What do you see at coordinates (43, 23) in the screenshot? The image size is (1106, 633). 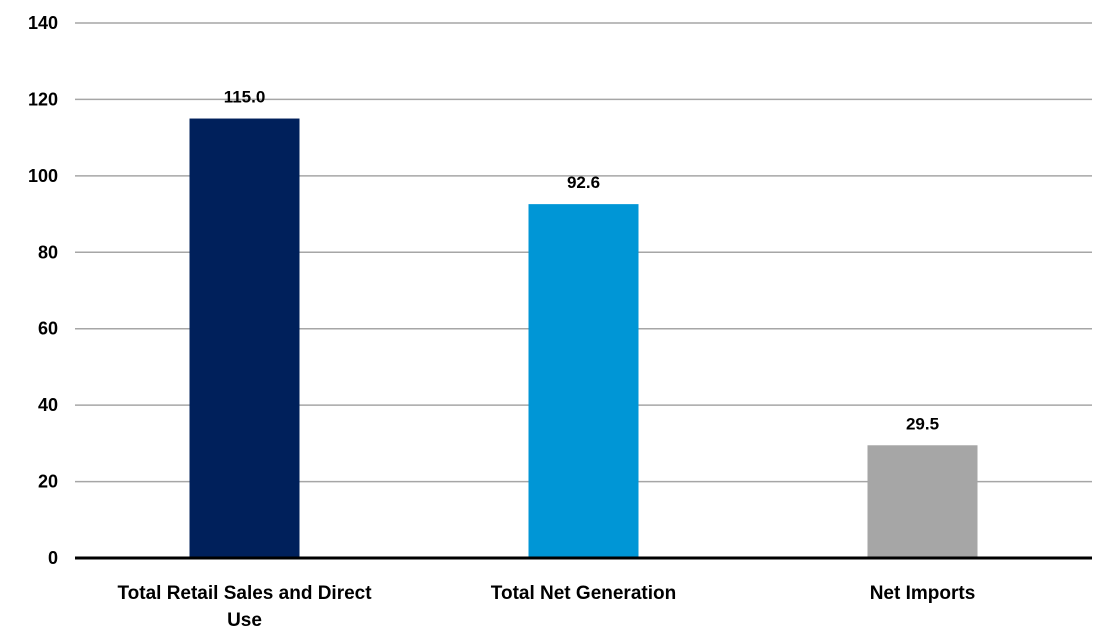 I see `y-tick-label: 140` at bounding box center [43, 23].